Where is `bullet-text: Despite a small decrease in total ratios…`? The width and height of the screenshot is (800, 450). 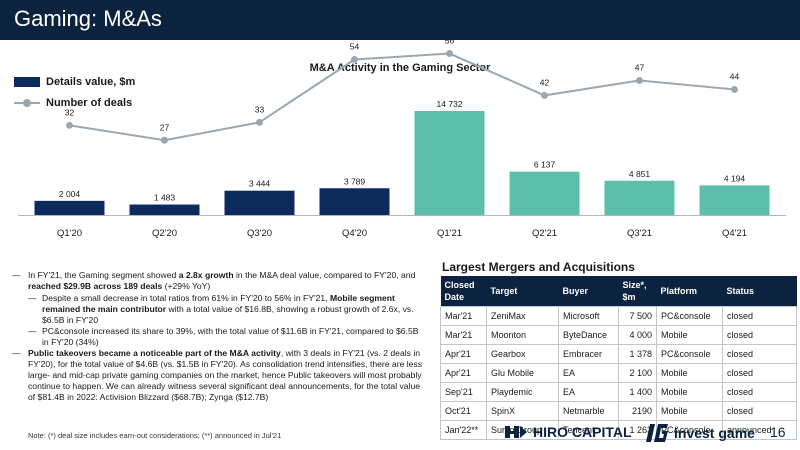 bullet-text: Despite a small decrease in total ratios… is located at coordinates (186, 298).